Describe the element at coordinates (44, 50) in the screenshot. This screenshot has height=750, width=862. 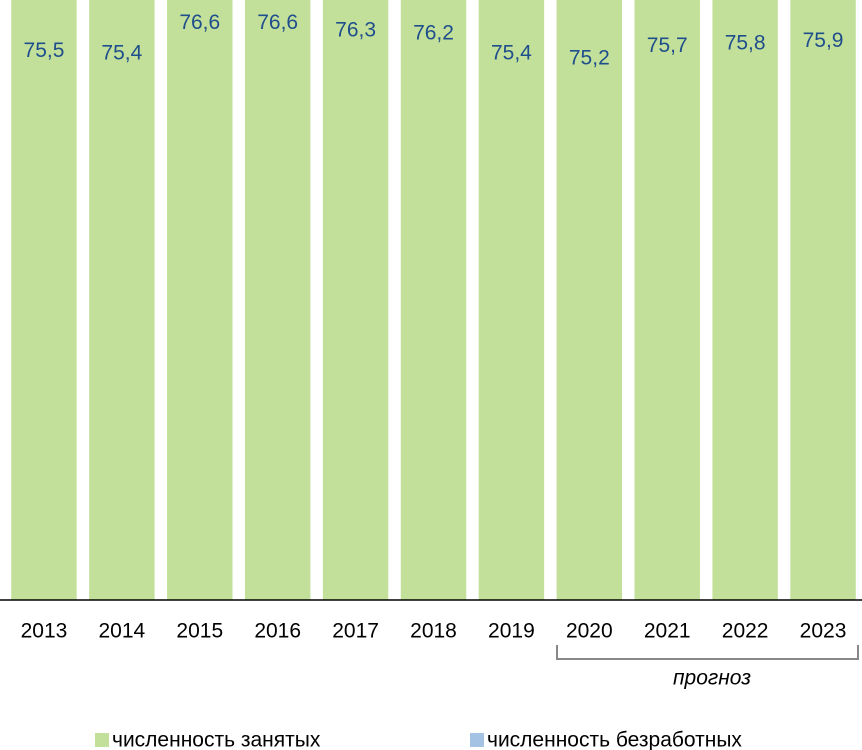
I see `total-label: 75,5` at that location.